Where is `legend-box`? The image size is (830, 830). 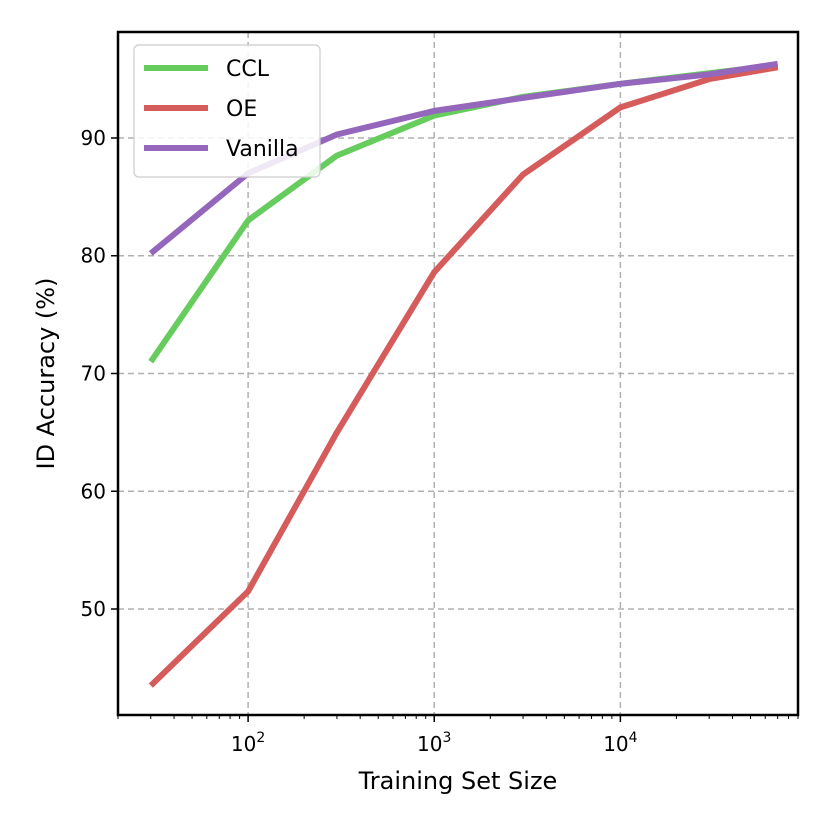
legend-box is located at coordinates (227, 111).